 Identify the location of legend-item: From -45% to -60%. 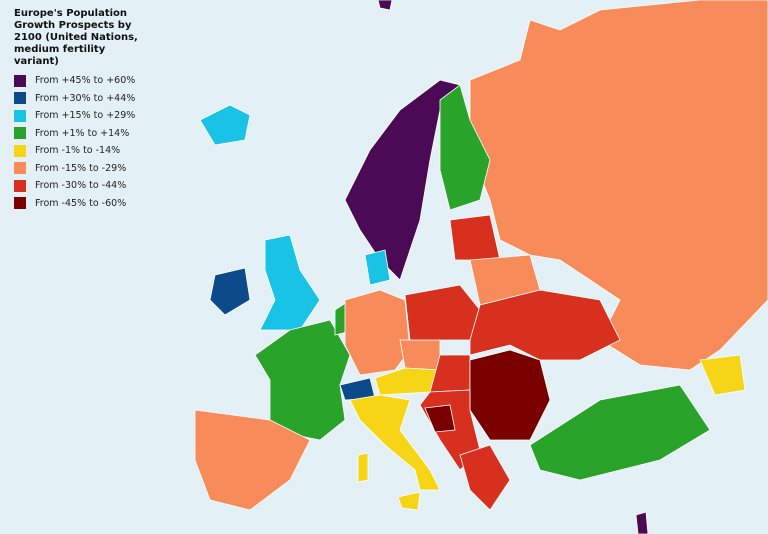
(74, 204).